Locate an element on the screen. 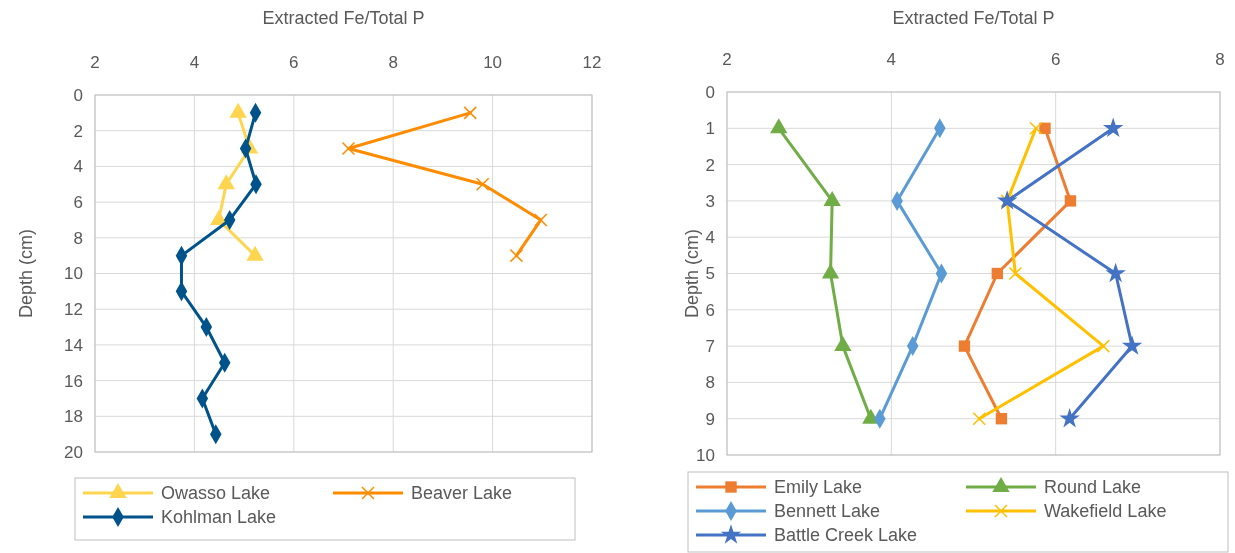 This screenshot has height=553, width=1235. y-tick-label: 3 is located at coordinates (710, 201).